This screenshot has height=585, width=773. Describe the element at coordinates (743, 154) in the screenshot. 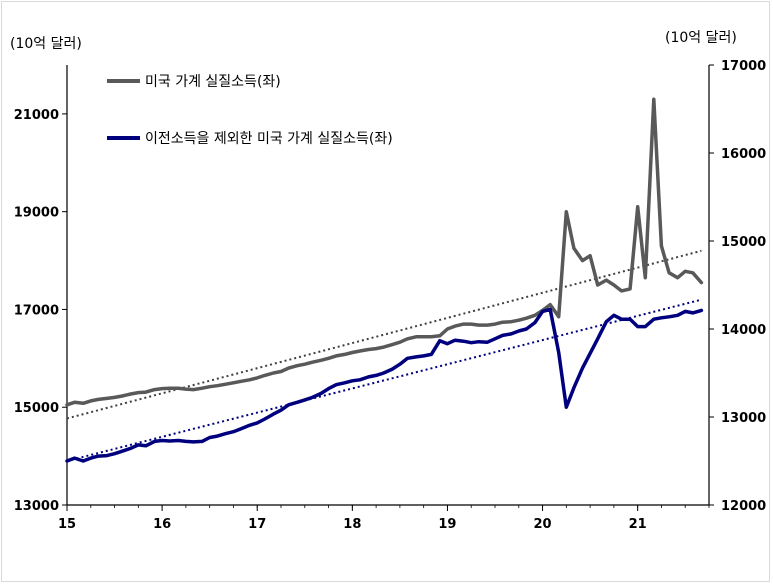

I see `right-tick-label: 16000` at that location.